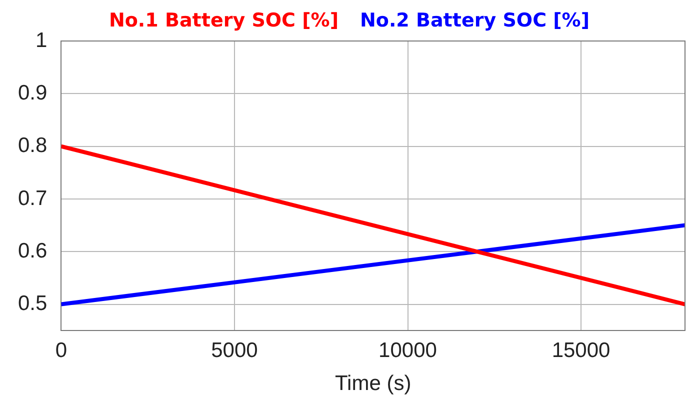 The width and height of the screenshot is (693, 399). Describe the element at coordinates (234, 350) in the screenshot. I see `x-tick-label: 5000` at that location.